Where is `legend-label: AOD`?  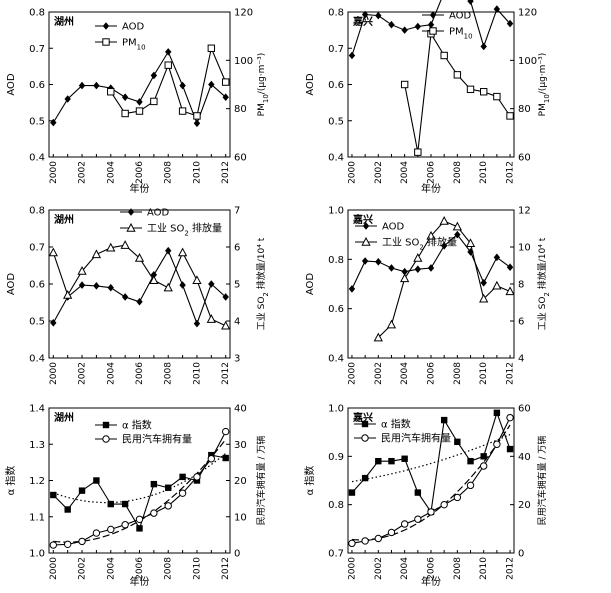
legend-label: AOD is located at coordinates (158, 213).